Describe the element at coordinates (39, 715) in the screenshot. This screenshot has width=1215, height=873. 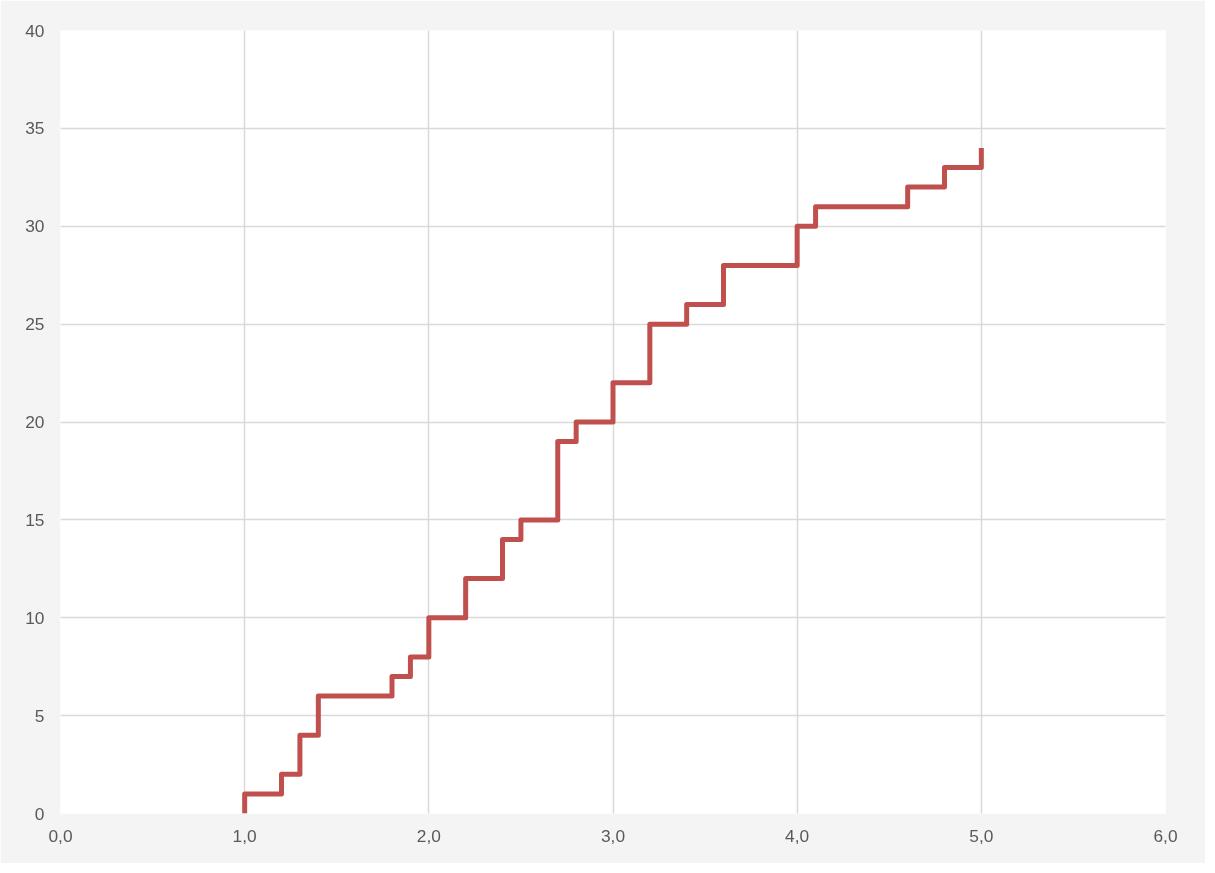
I see `y-tick-label: 5` at that location.